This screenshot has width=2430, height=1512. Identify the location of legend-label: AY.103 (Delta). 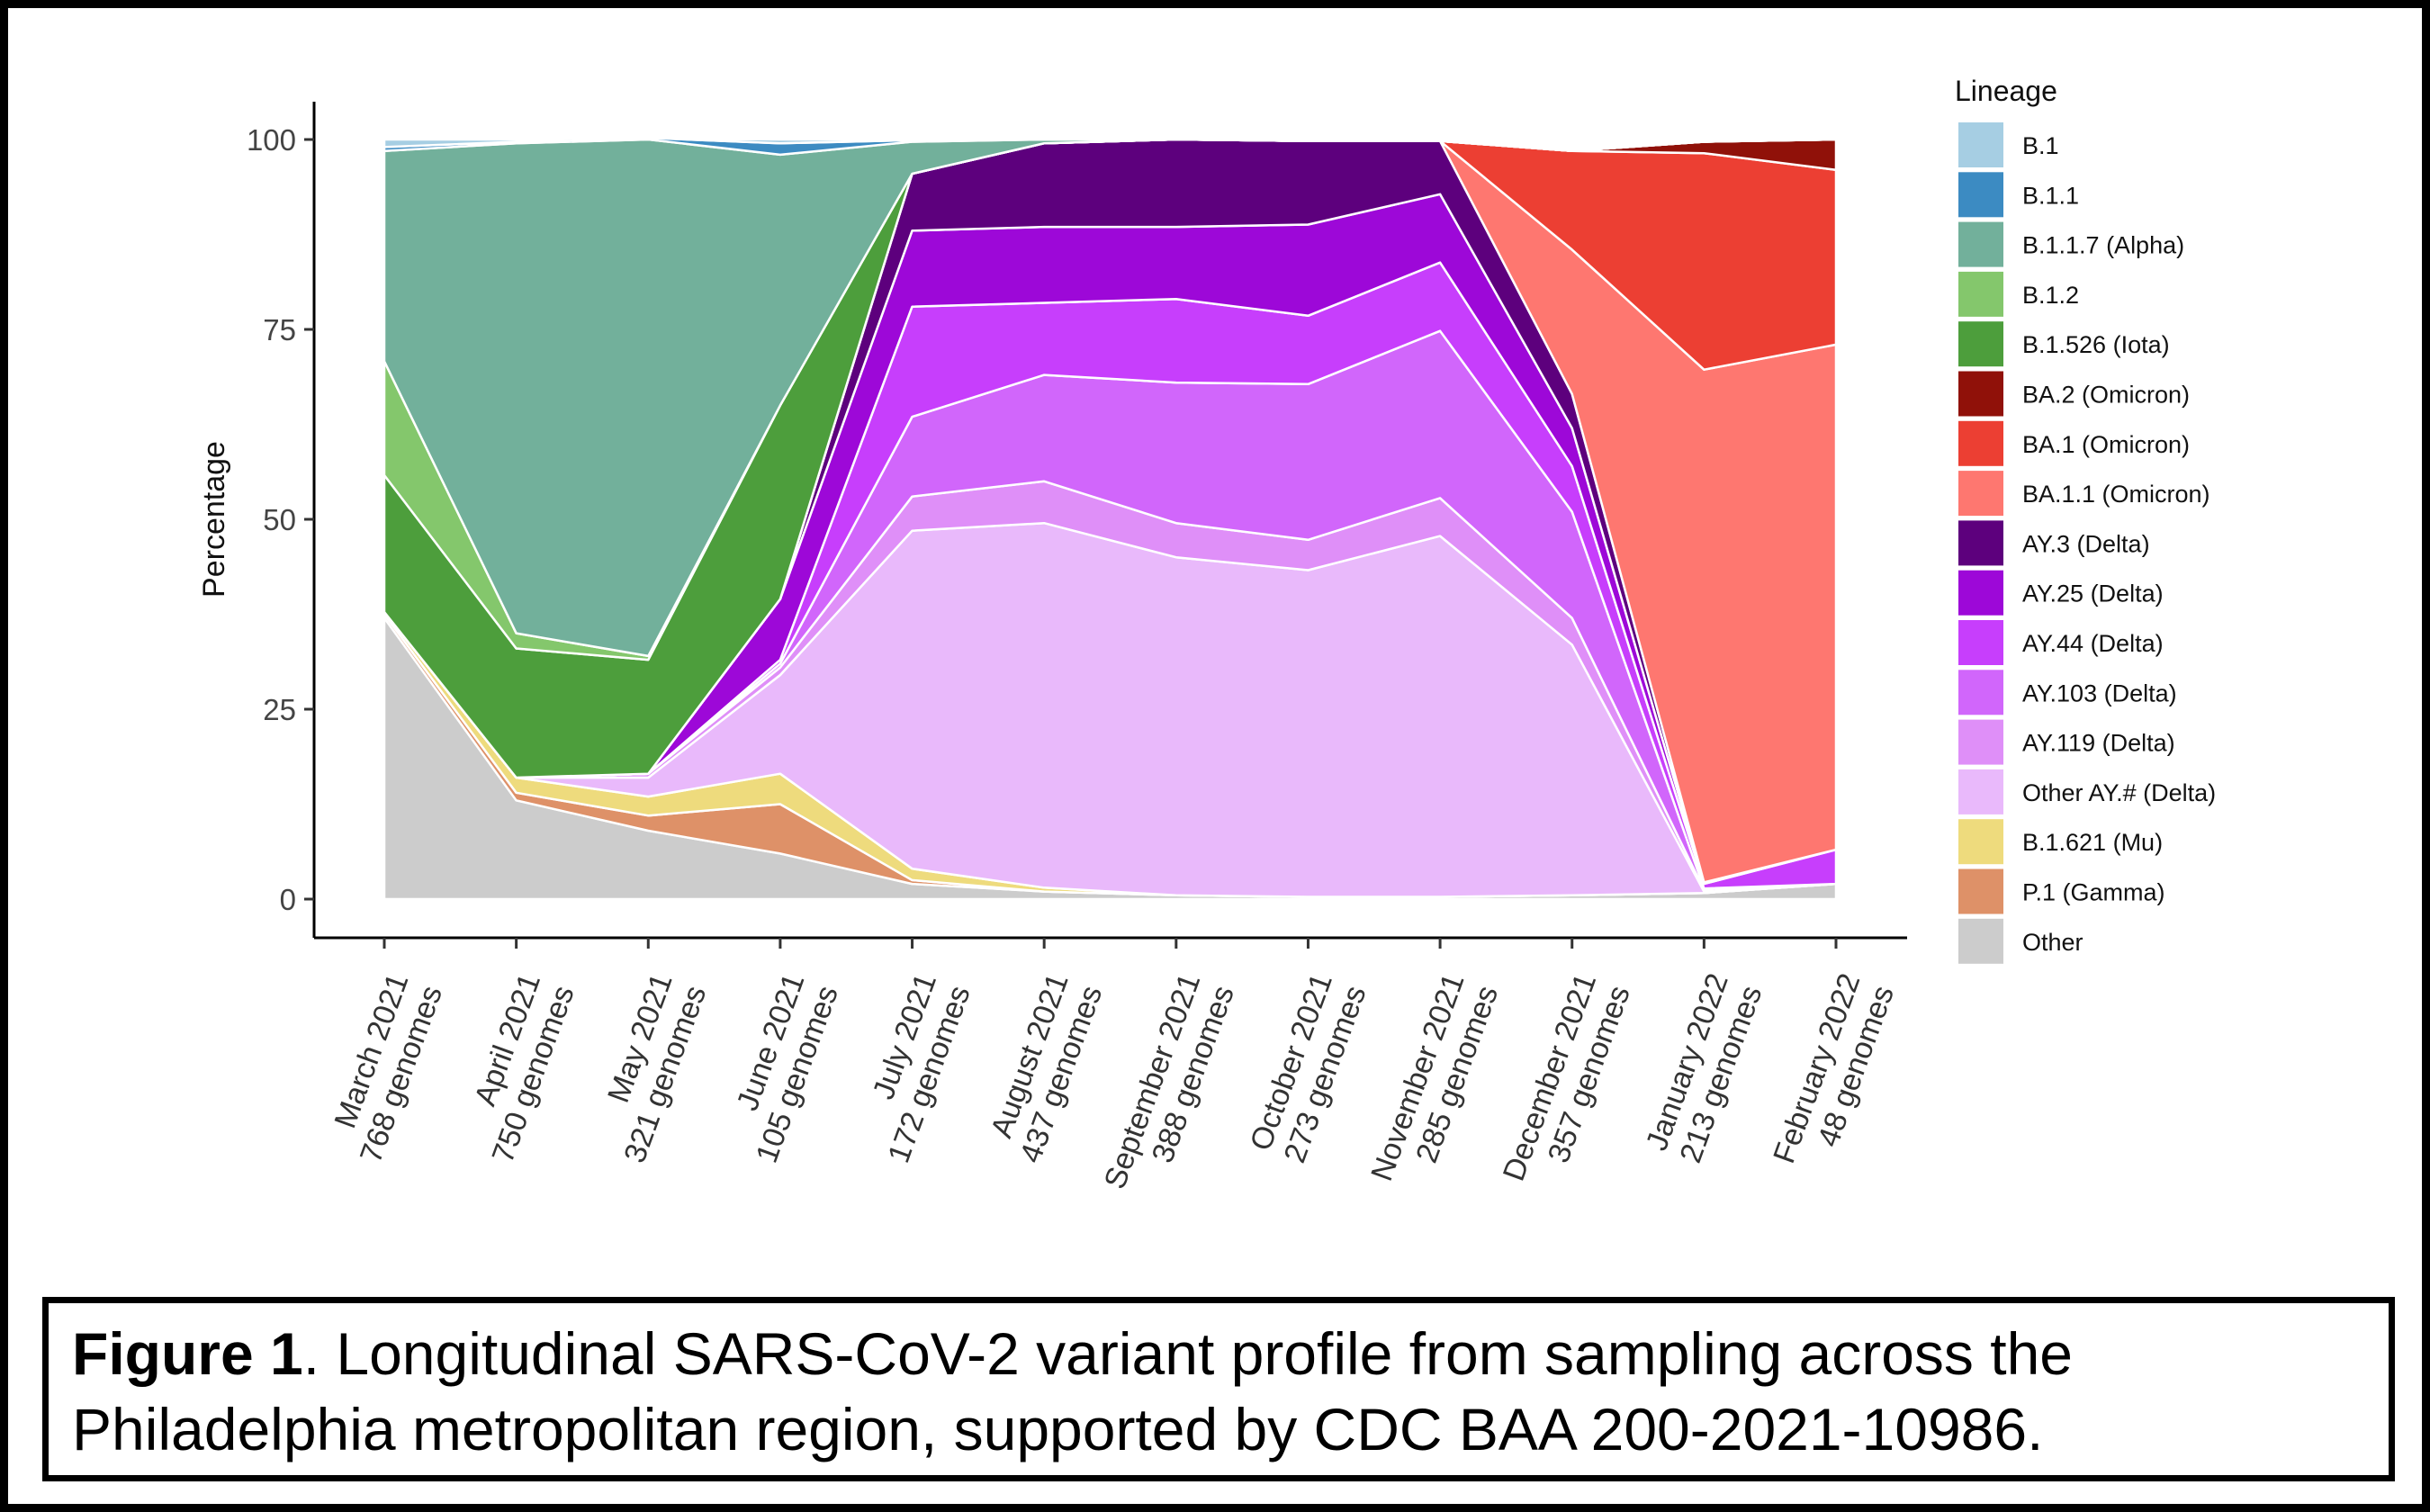
(2099, 693).